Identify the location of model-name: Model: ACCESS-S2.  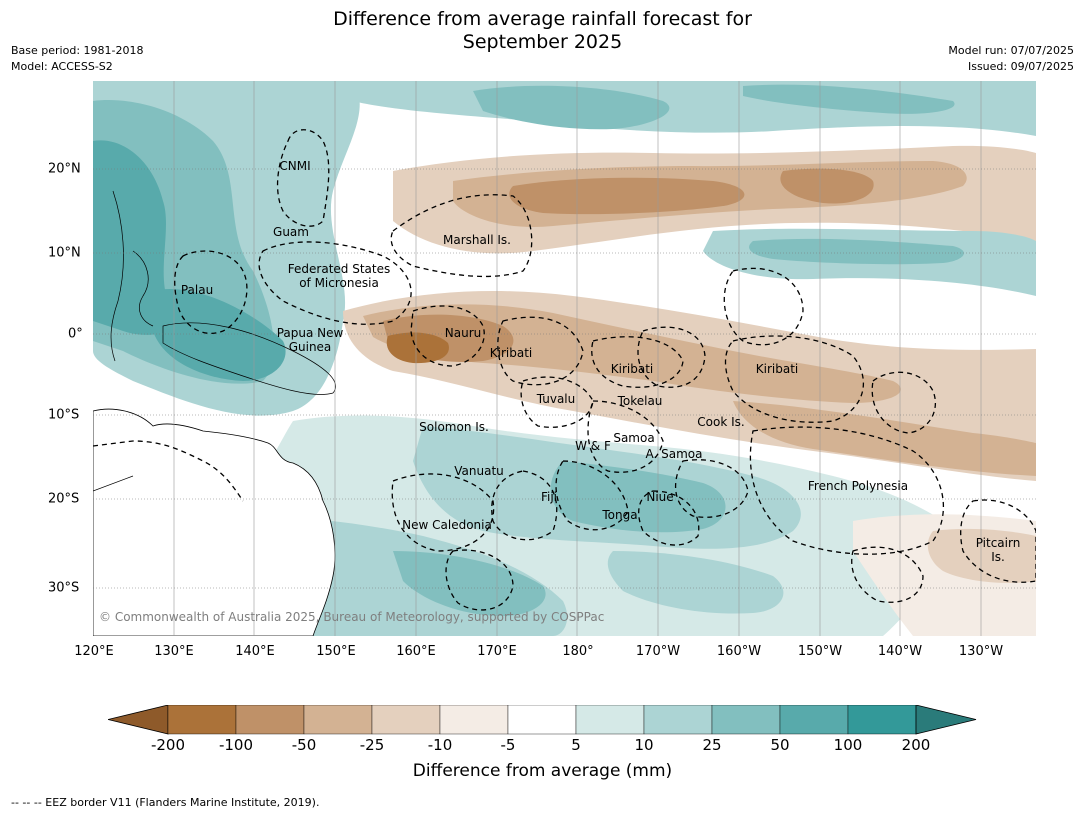
(62, 66).